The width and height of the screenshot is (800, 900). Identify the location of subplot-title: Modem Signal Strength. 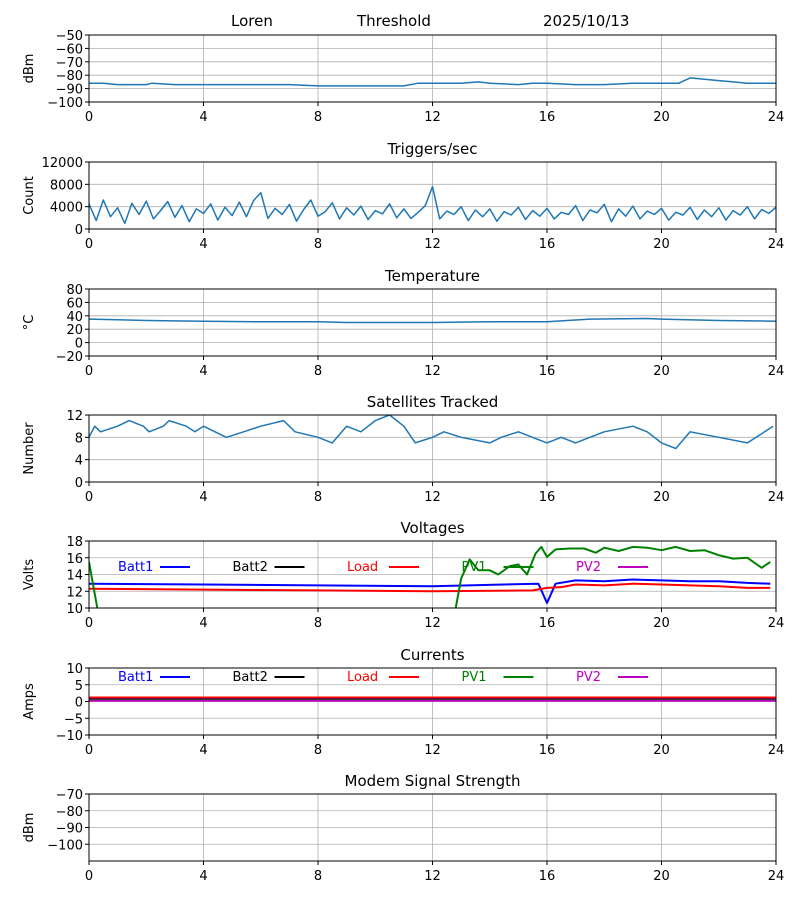
(433, 781).